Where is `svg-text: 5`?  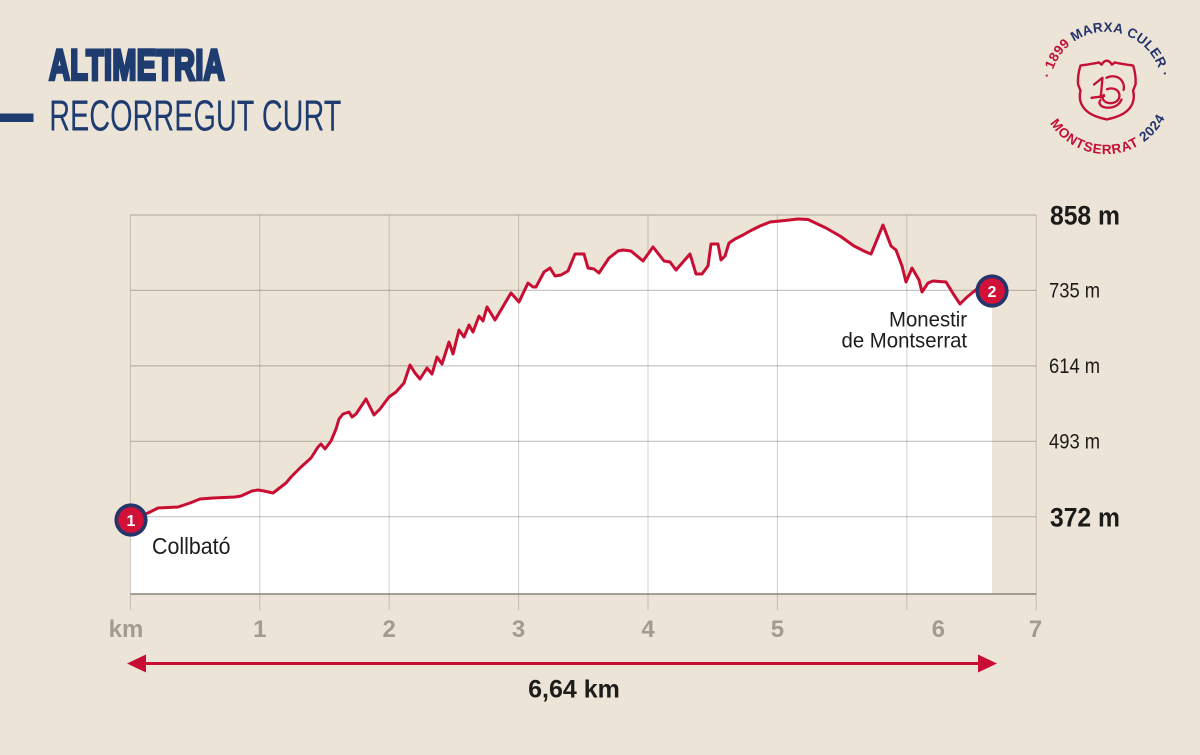
svg-text: 5 is located at coordinates (777, 629).